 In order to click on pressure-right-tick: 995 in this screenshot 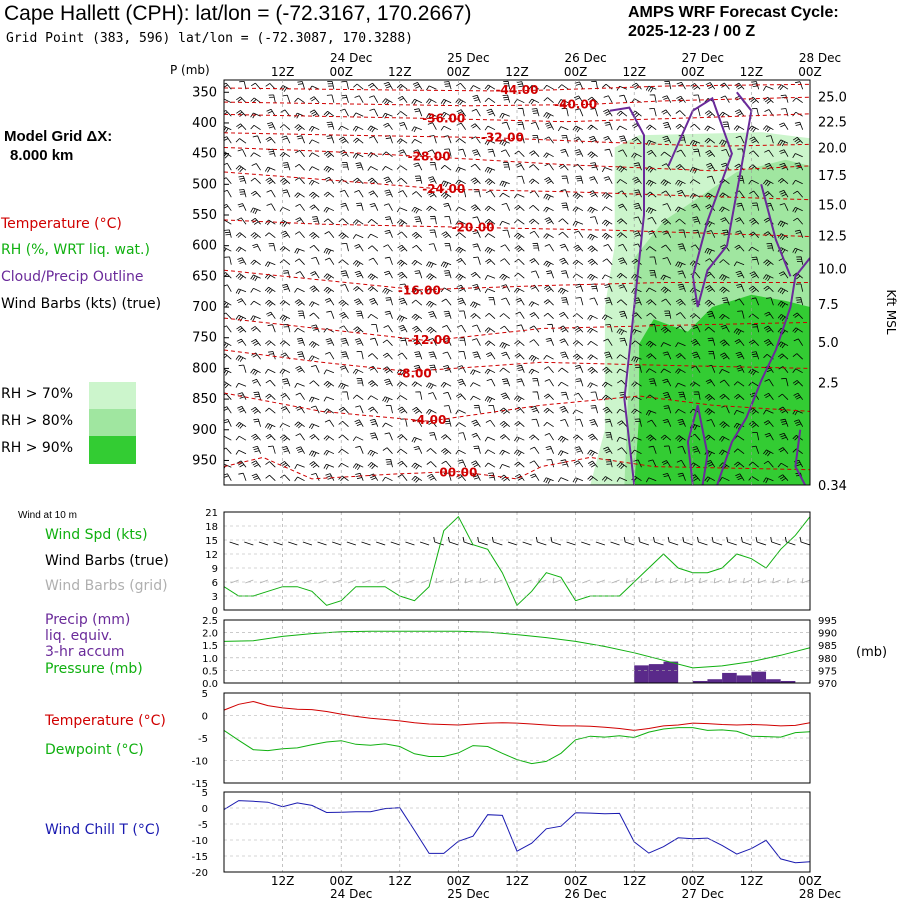, I will do `click(827, 621)`.